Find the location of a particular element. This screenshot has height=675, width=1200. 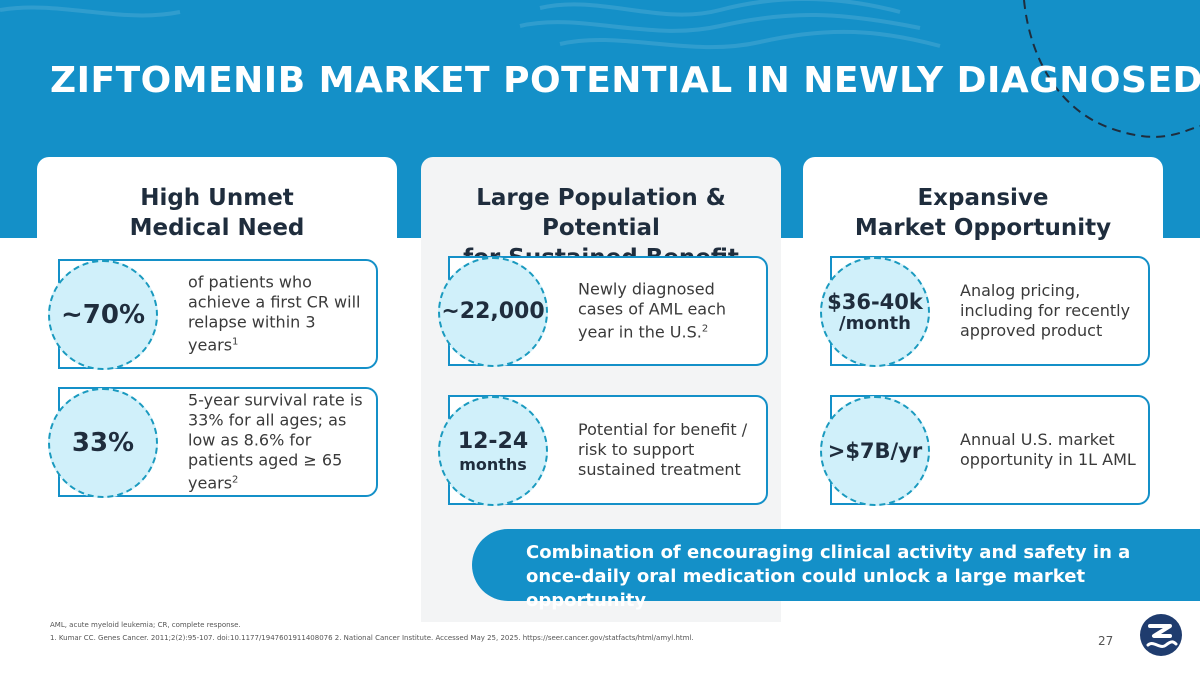

stat-value: $36-40k is located at coordinates (875, 301).